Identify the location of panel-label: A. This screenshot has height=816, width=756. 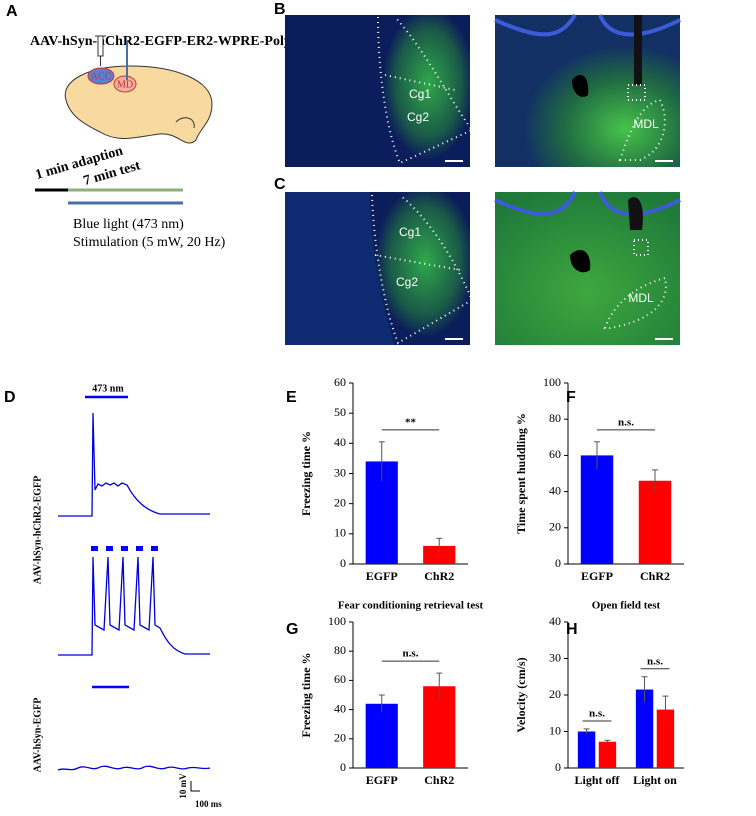
(12, 11).